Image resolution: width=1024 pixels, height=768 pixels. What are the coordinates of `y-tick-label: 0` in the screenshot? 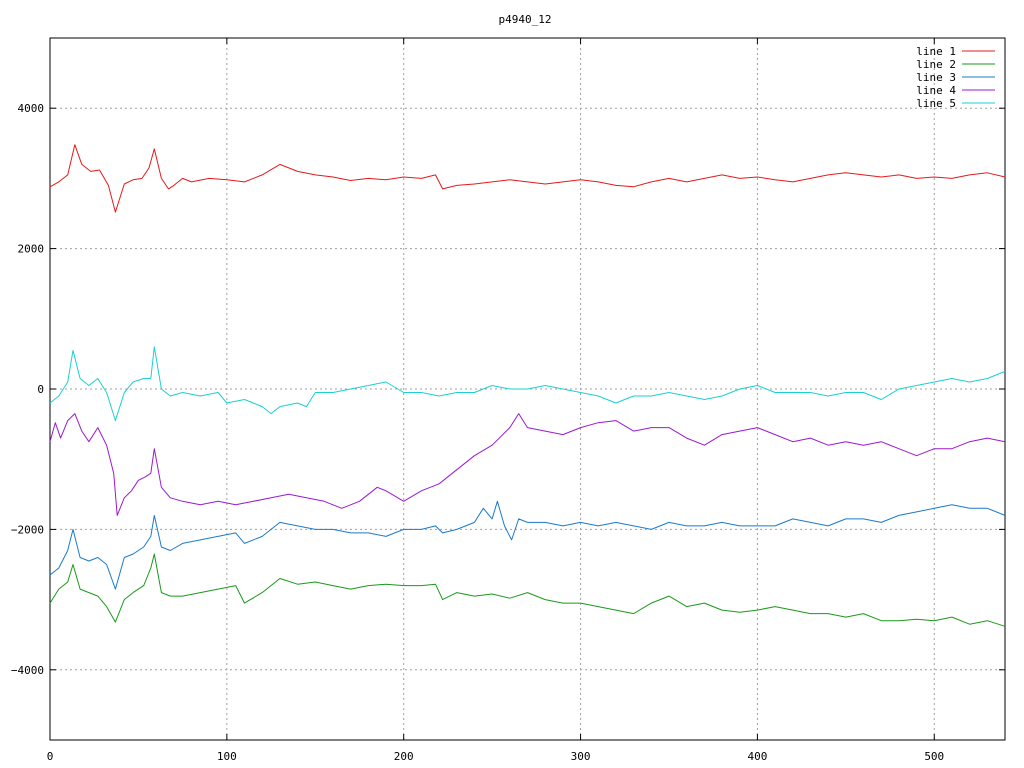 It's located at (40, 389).